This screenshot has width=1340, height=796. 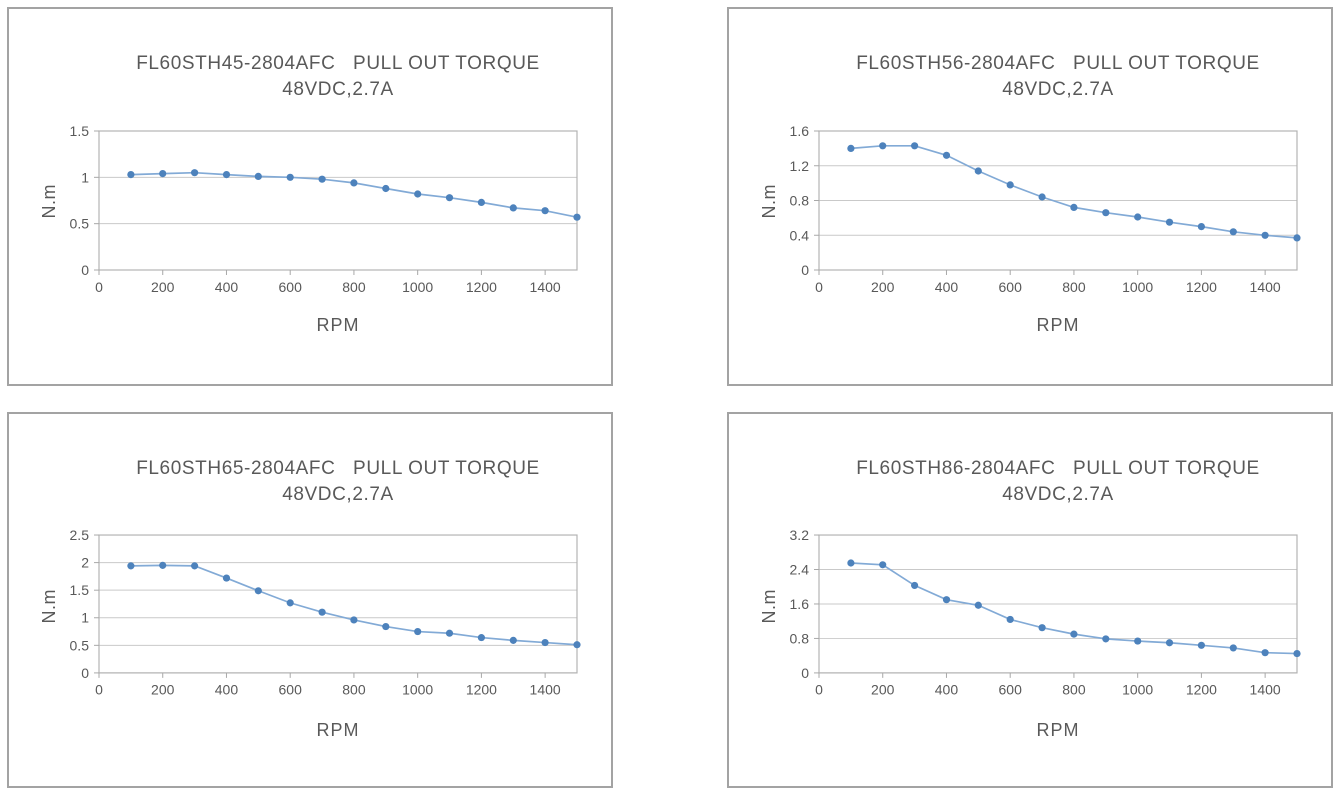 What do you see at coordinates (800, 235) in the screenshot?
I see `svg-text: 0.4` at bounding box center [800, 235].